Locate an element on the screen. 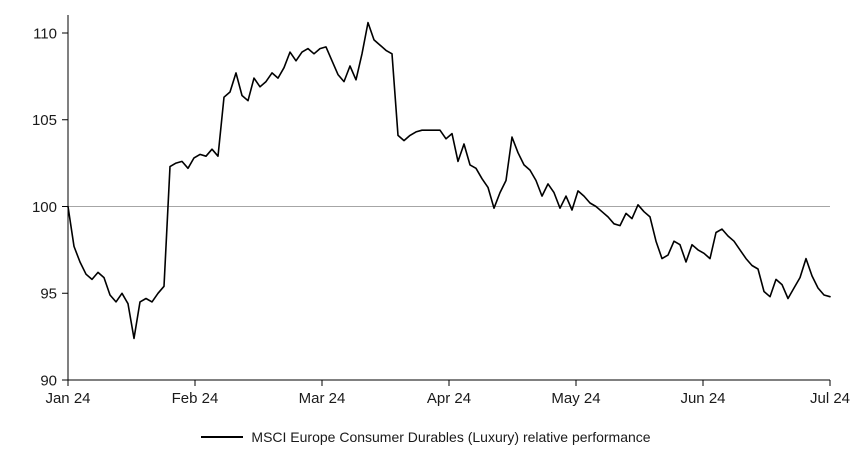 Image resolution: width=852 pixels, height=464 pixels. y-tick-label: 105 is located at coordinates (44, 120).